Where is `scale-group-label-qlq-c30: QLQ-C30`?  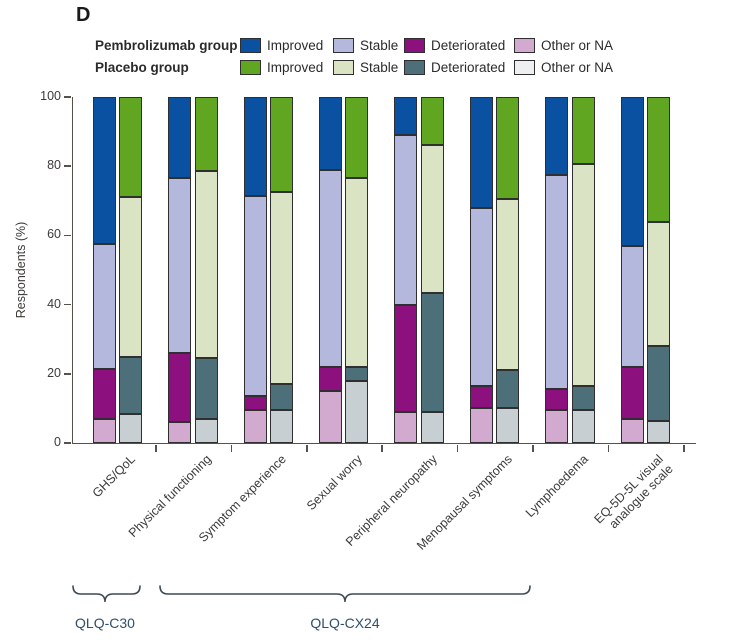 scale-group-label-qlq-c30: QLQ-C30 is located at coordinates (105, 623).